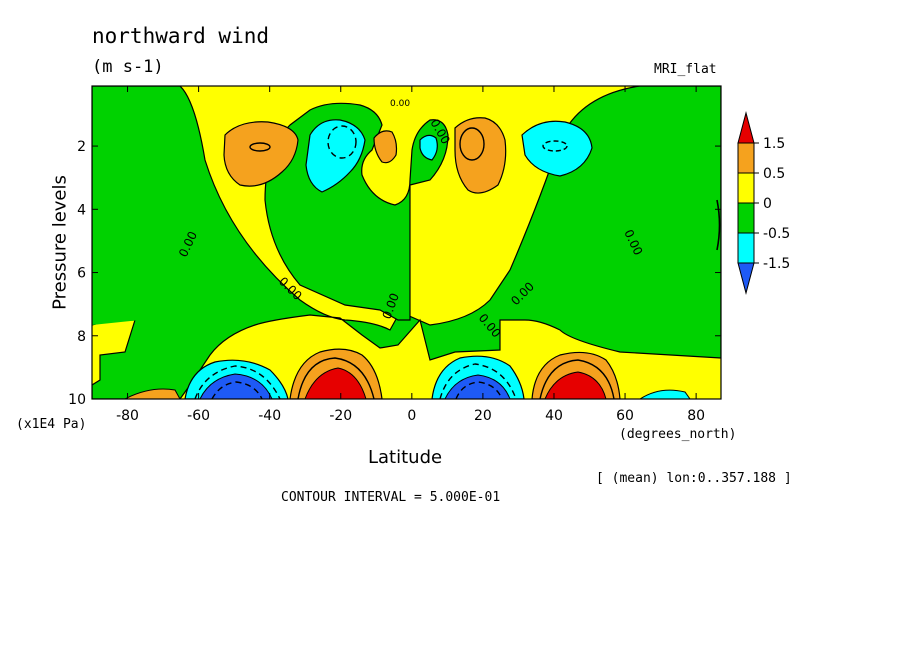 Image resolution: width=904 pixels, height=654 pixels. I want to click on contour-negative-nh-upper, so click(555, 146).